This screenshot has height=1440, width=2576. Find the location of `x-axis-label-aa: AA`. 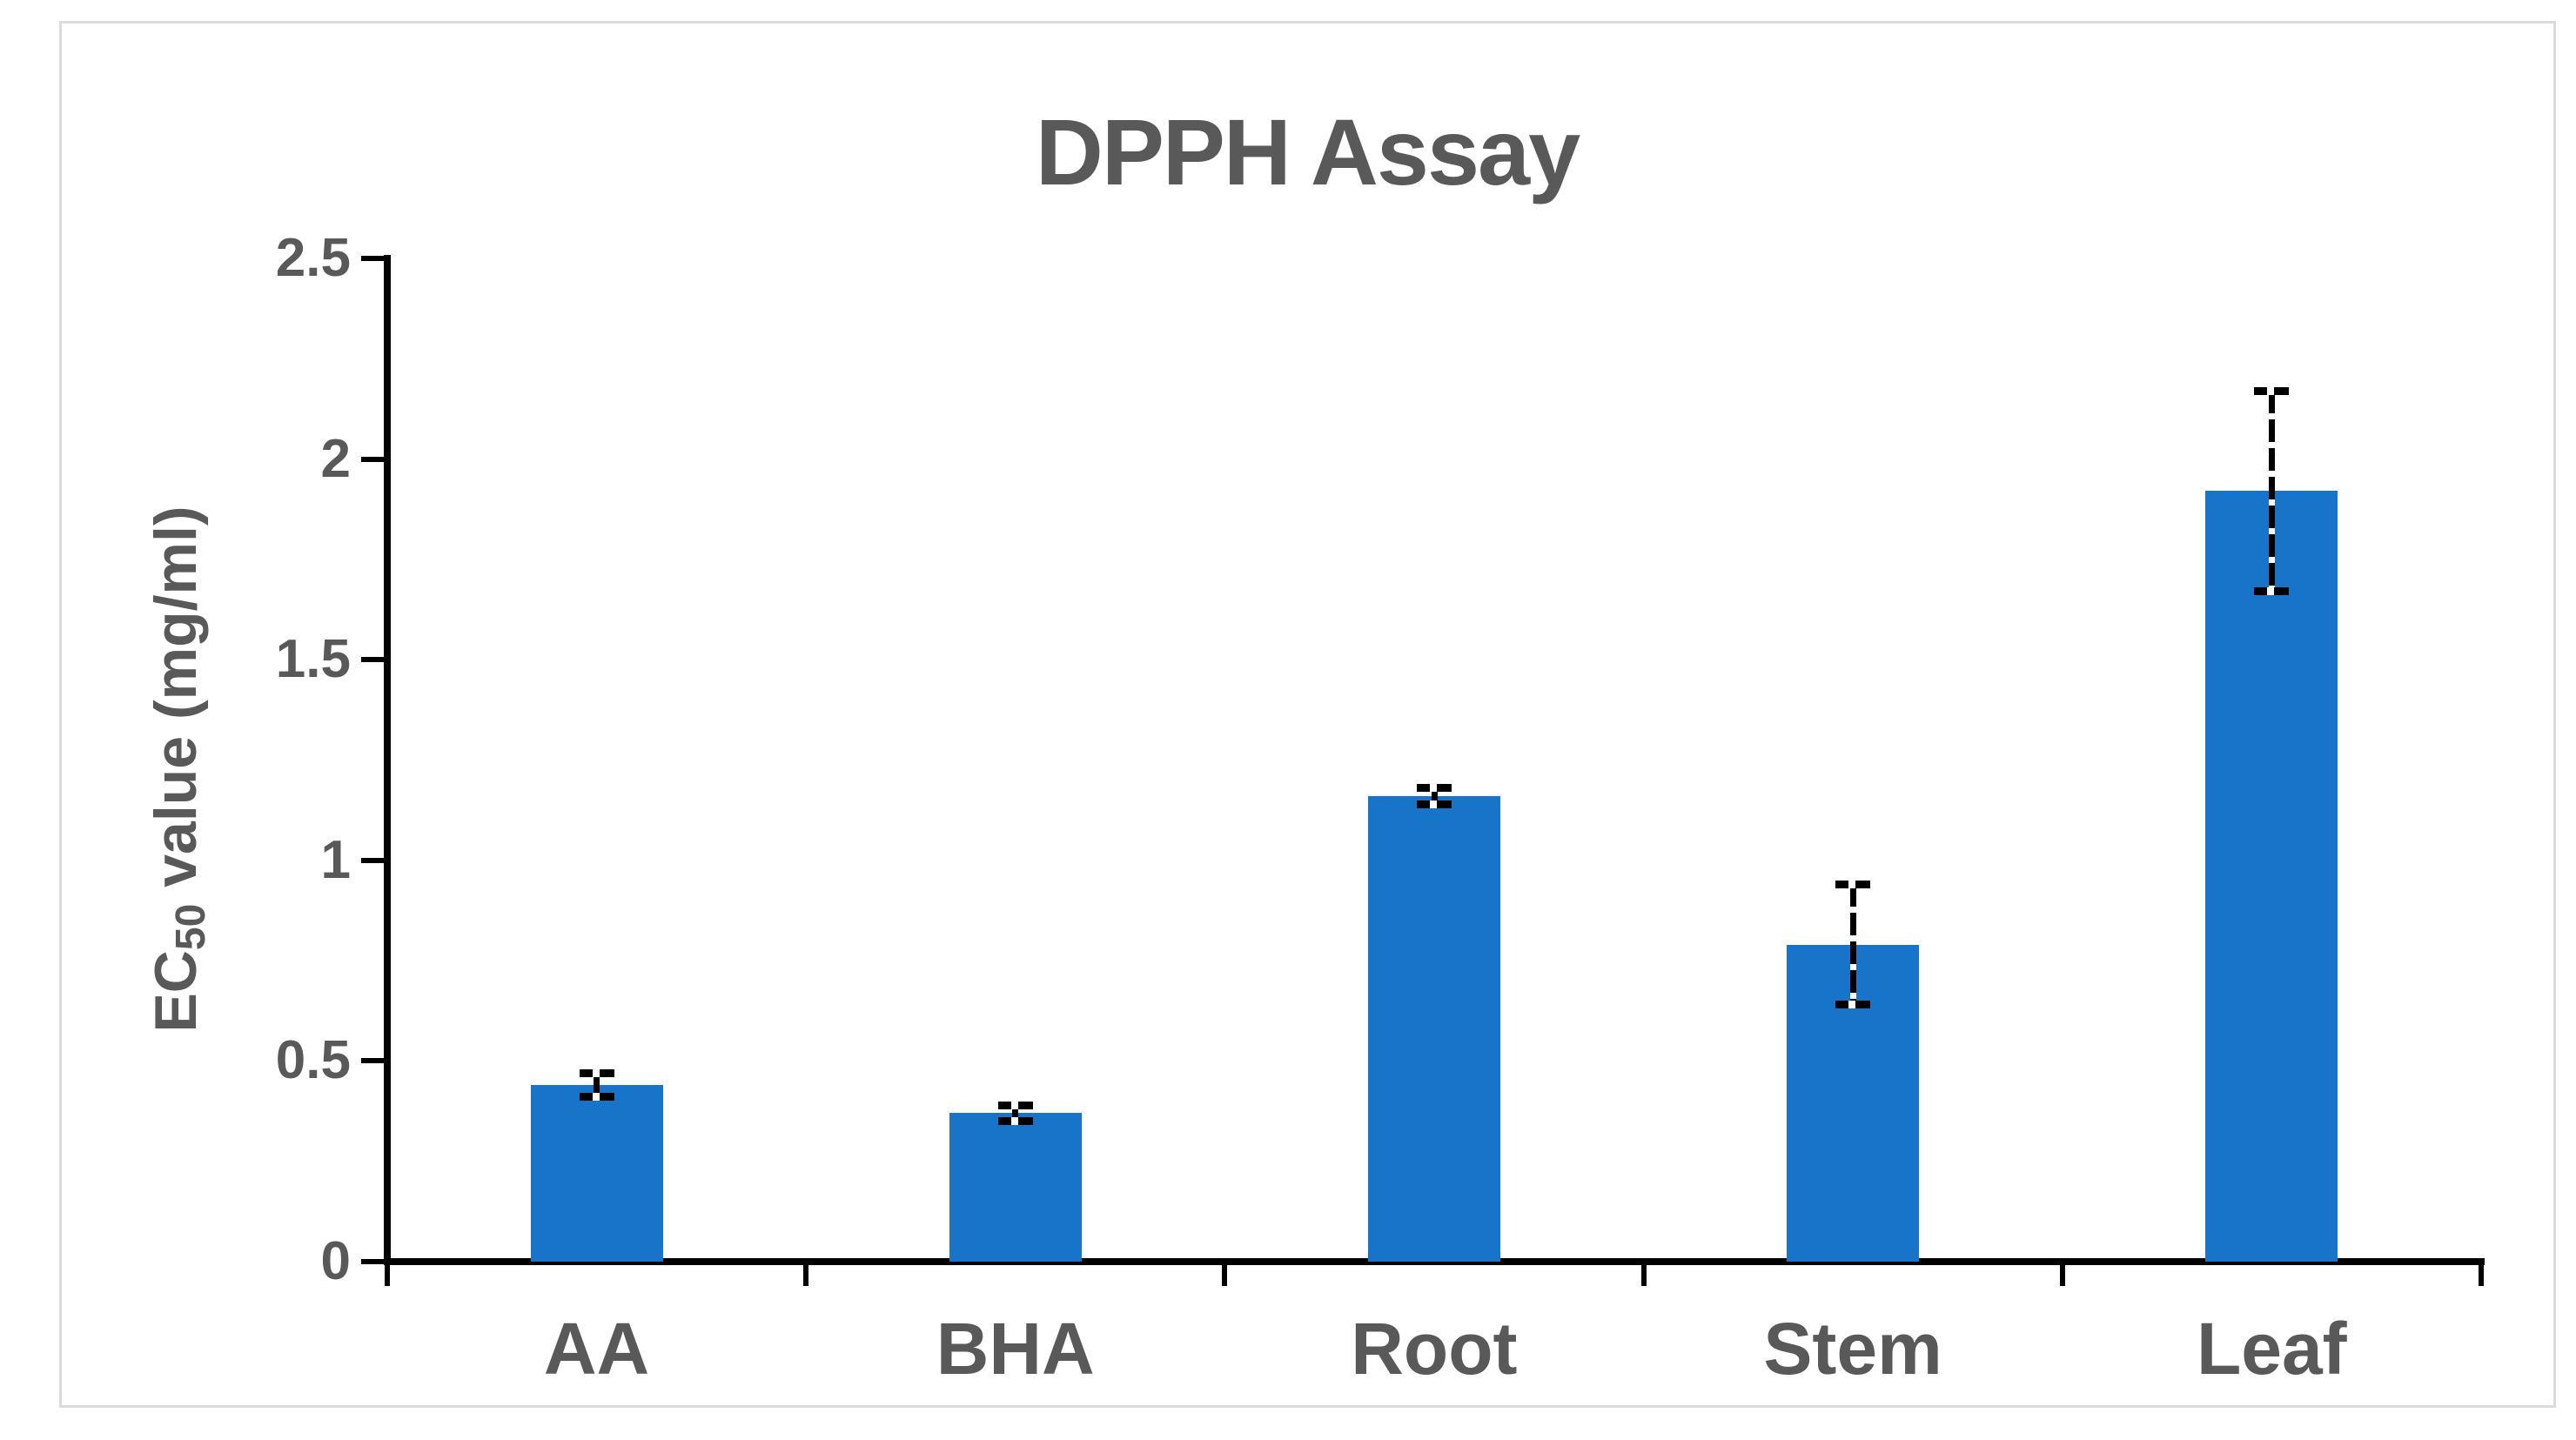

x-axis-label-aa: AA is located at coordinates (597, 1349).